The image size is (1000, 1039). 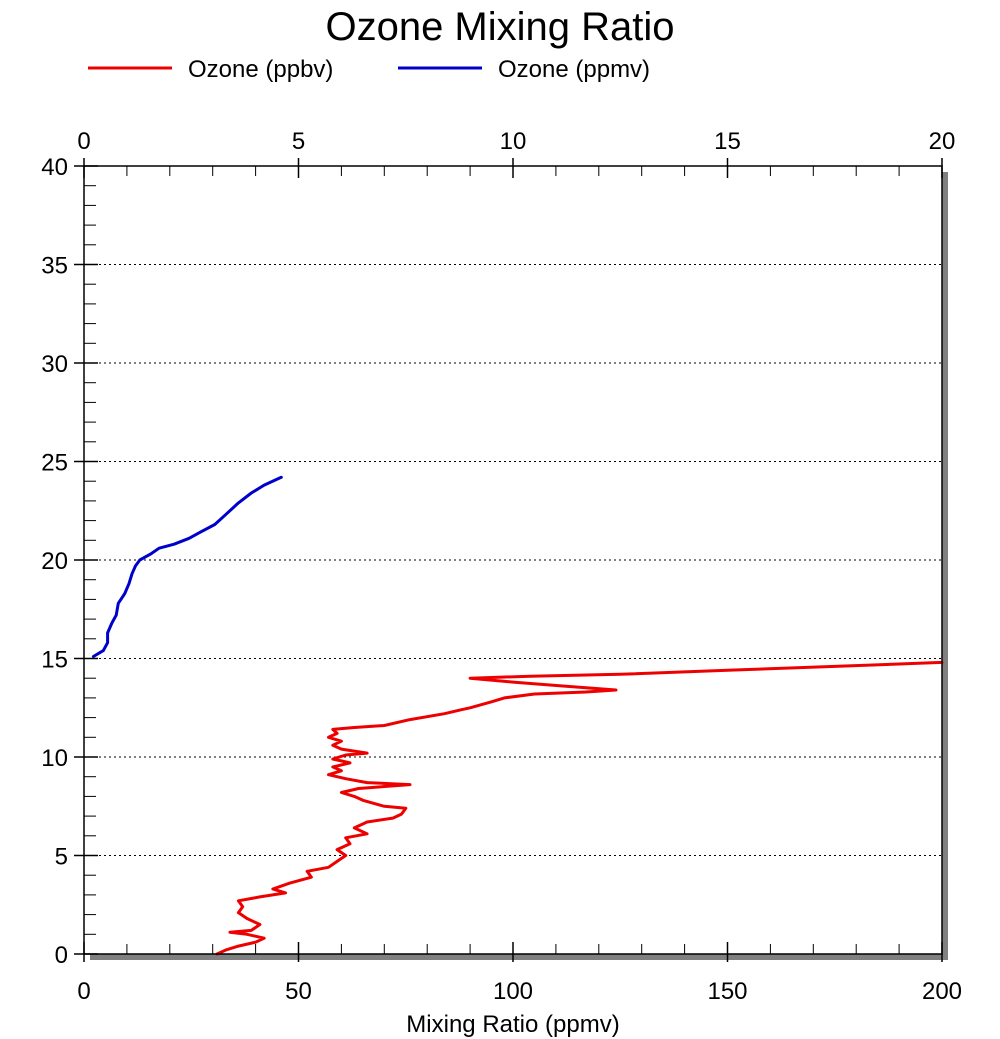 What do you see at coordinates (499, 27) in the screenshot?
I see `chart-title: Ozone Mixing Ratio` at bounding box center [499, 27].